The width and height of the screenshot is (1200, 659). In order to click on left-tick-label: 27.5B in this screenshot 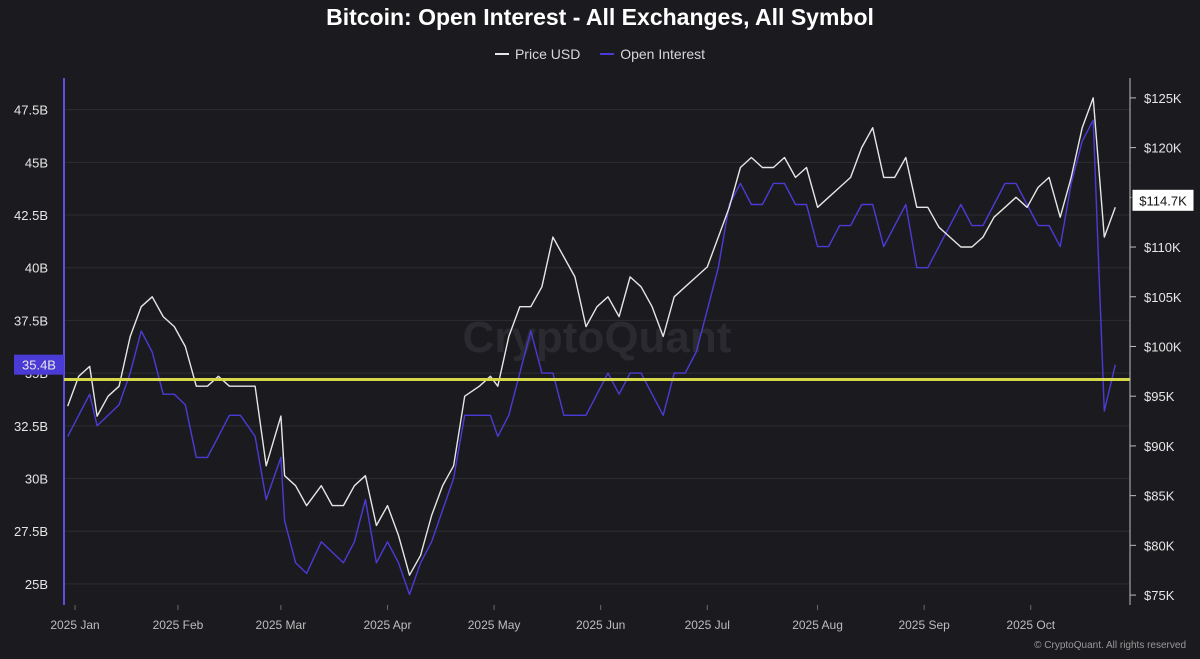, I will do `click(31, 531)`.